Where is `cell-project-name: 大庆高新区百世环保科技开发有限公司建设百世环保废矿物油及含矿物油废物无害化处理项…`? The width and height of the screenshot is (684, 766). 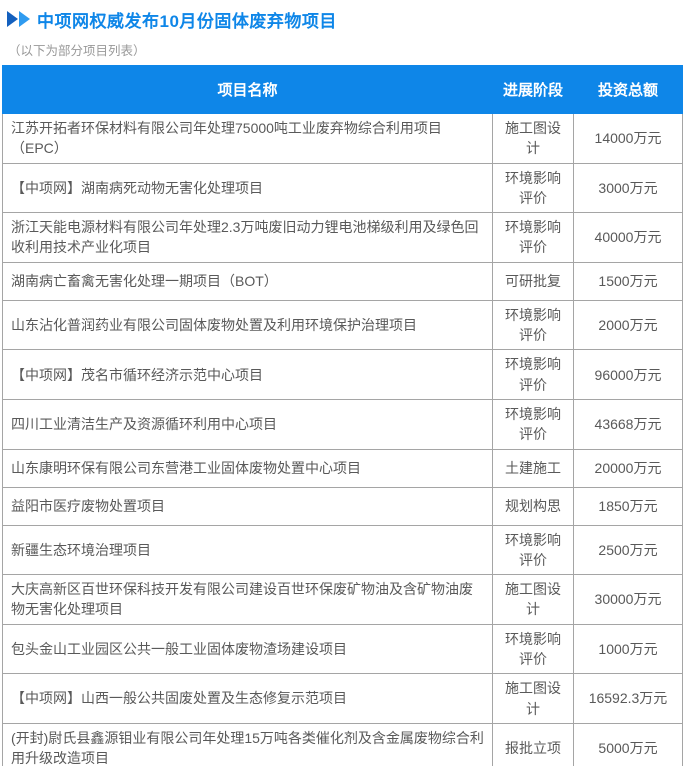 cell-project-name: 大庆高新区百世环保科技开发有限公司建设百世环保废矿物油及含矿物油废物无害化处理项… is located at coordinates (247, 599).